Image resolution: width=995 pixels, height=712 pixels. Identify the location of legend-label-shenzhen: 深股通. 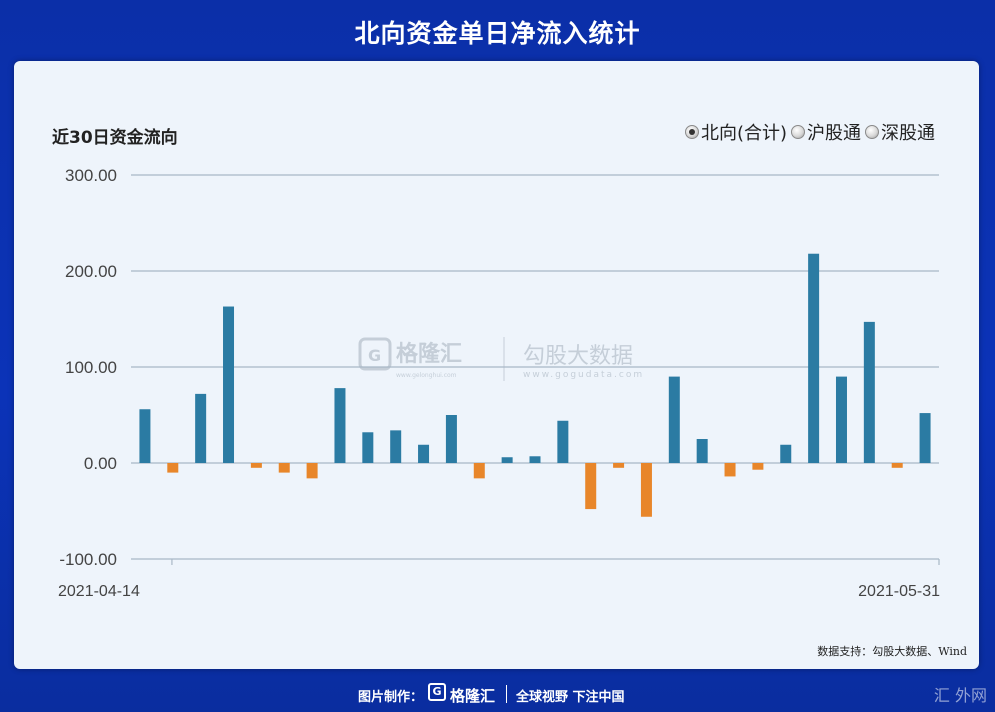
(908, 133).